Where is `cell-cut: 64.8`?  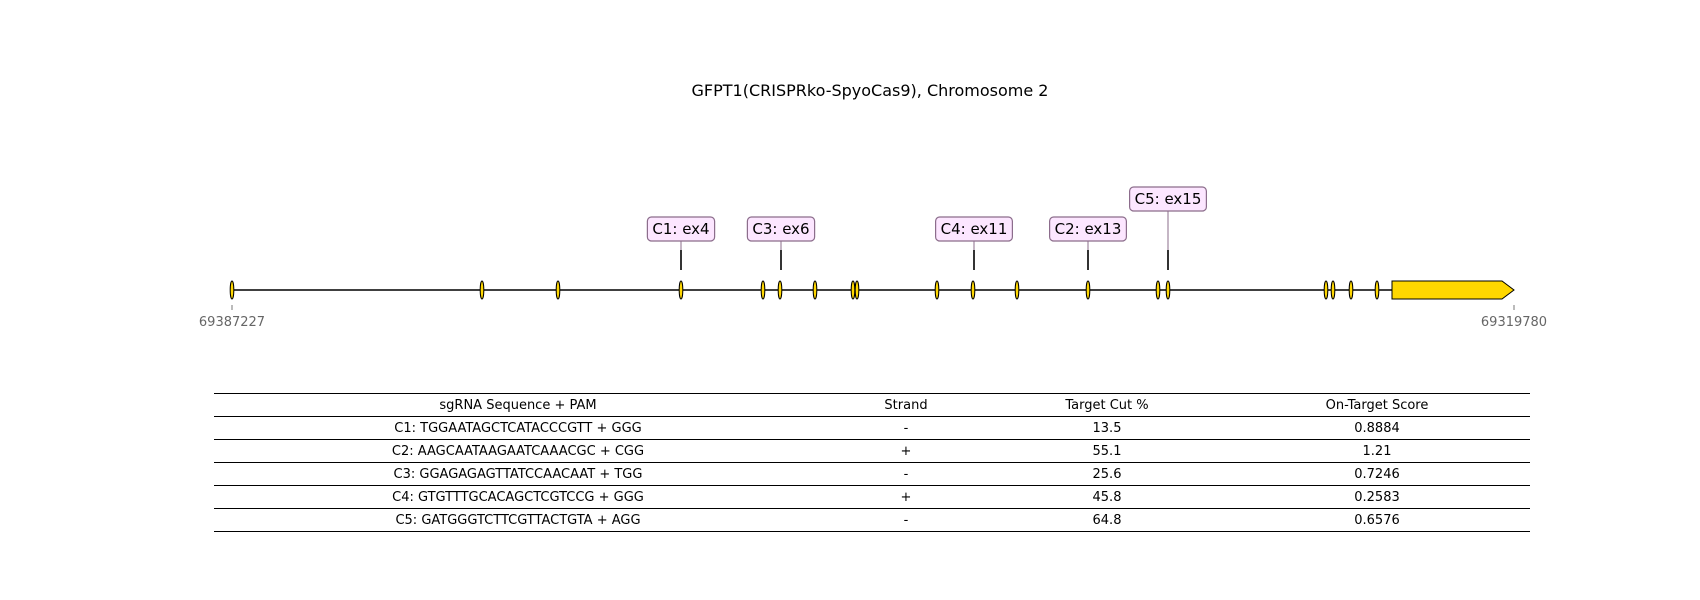 cell-cut: 64.8 is located at coordinates (1107, 520).